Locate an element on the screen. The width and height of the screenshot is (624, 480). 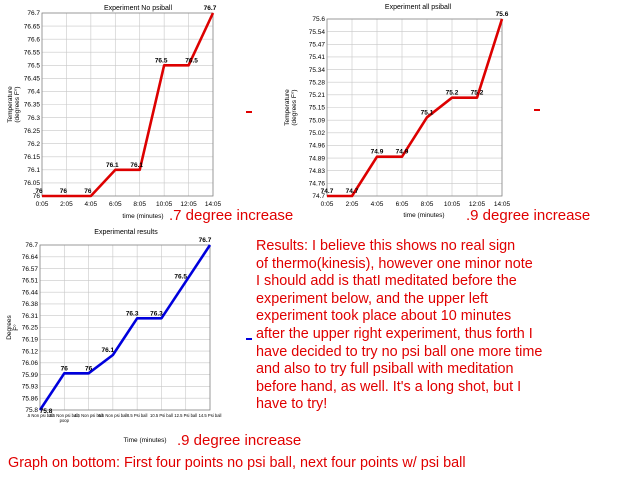
data-label: 75.1 is located at coordinates (427, 112).